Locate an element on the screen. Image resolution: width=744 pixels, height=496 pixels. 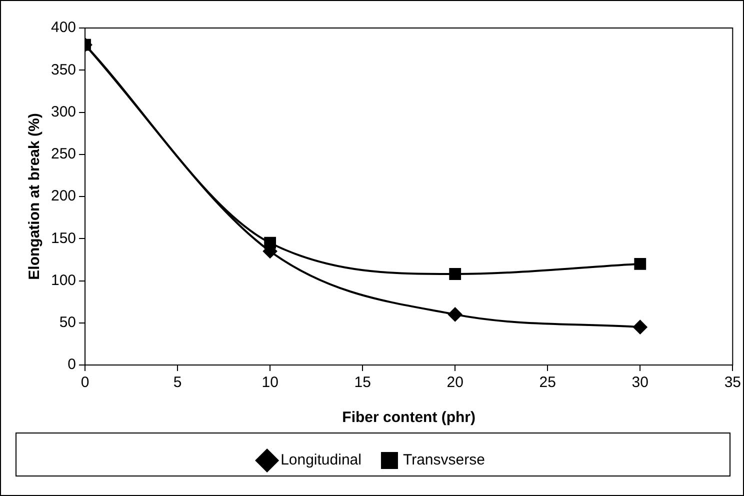
y-tick-label: 50 is located at coordinates (67, 323).